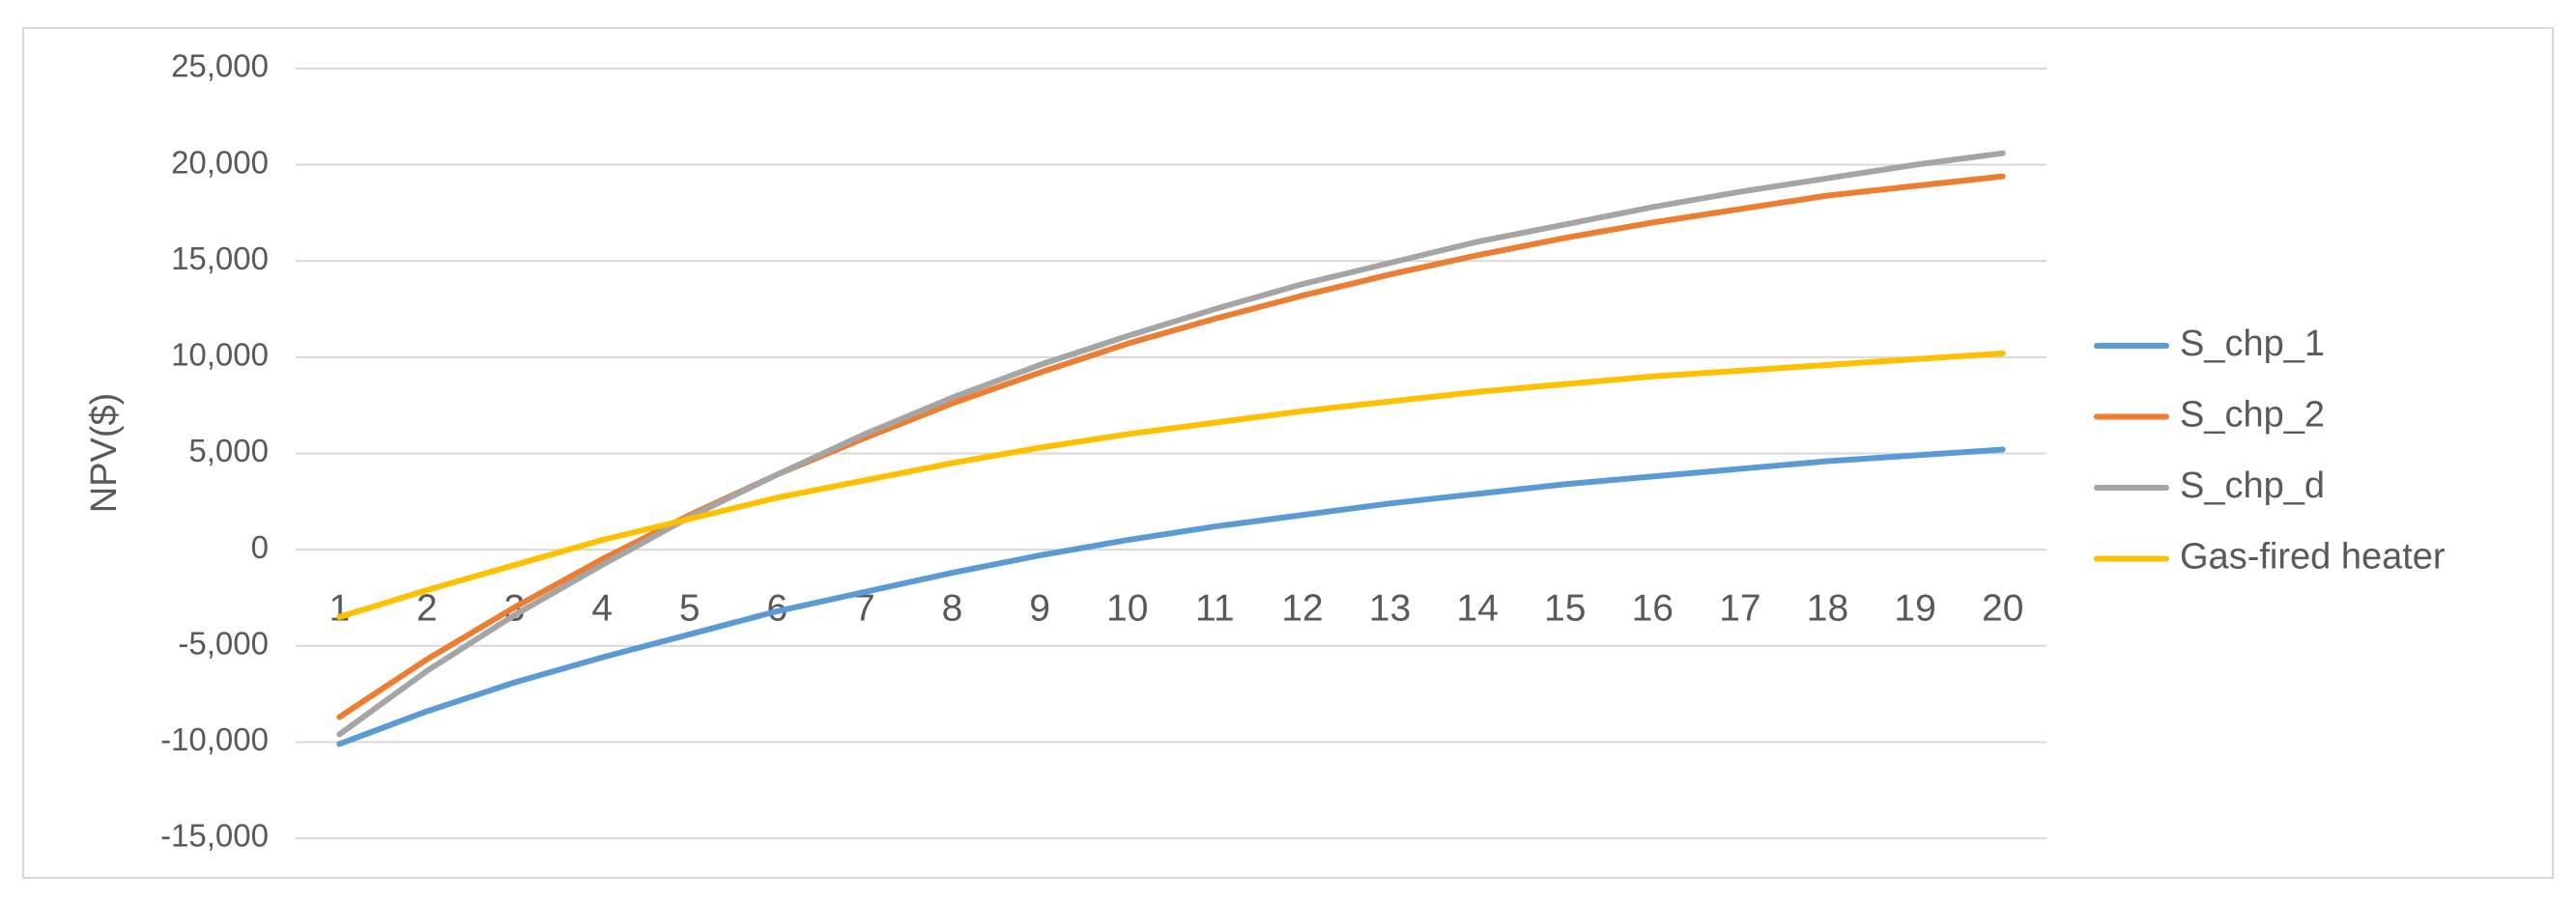 This screenshot has width=2576, height=903. Describe the element at coordinates (2313, 557) in the screenshot. I see `legend-label: Gas-fired heater` at that location.